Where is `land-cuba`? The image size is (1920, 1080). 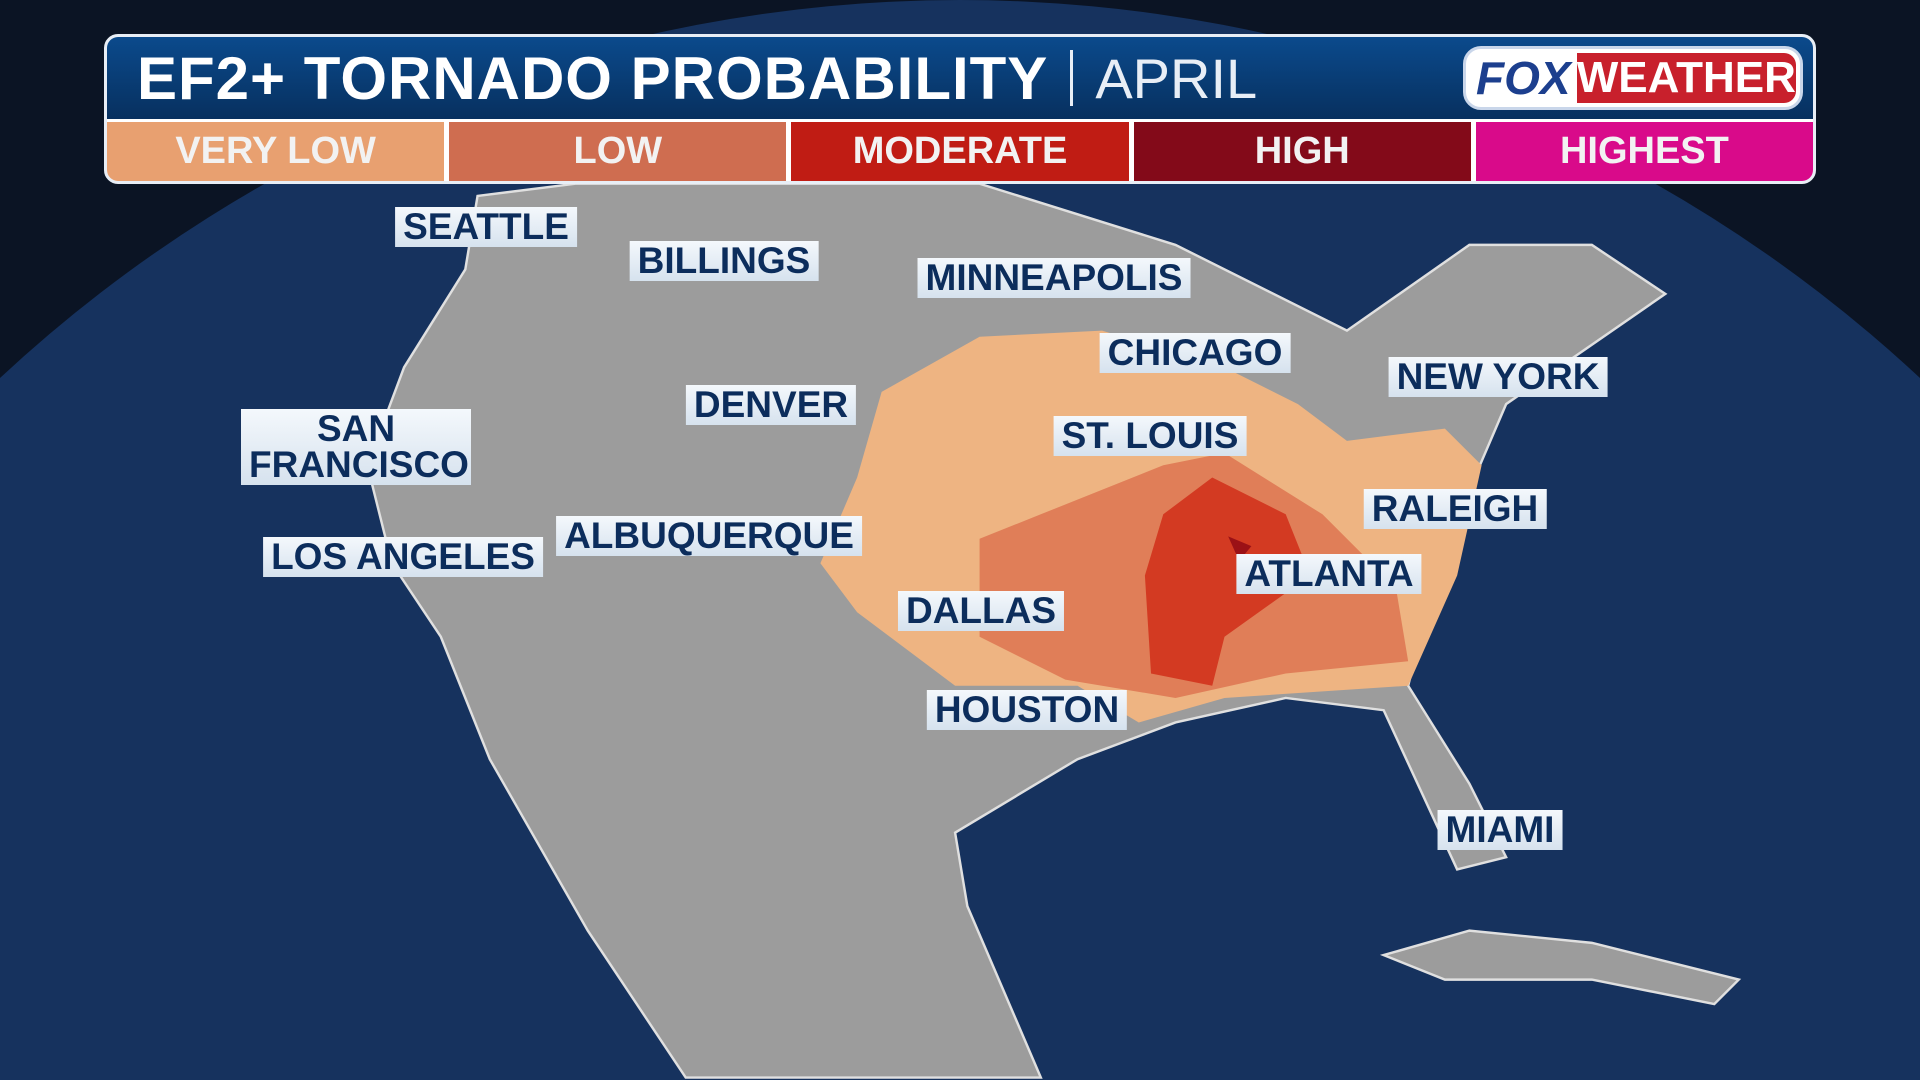 land-cuba is located at coordinates (1560, 967).